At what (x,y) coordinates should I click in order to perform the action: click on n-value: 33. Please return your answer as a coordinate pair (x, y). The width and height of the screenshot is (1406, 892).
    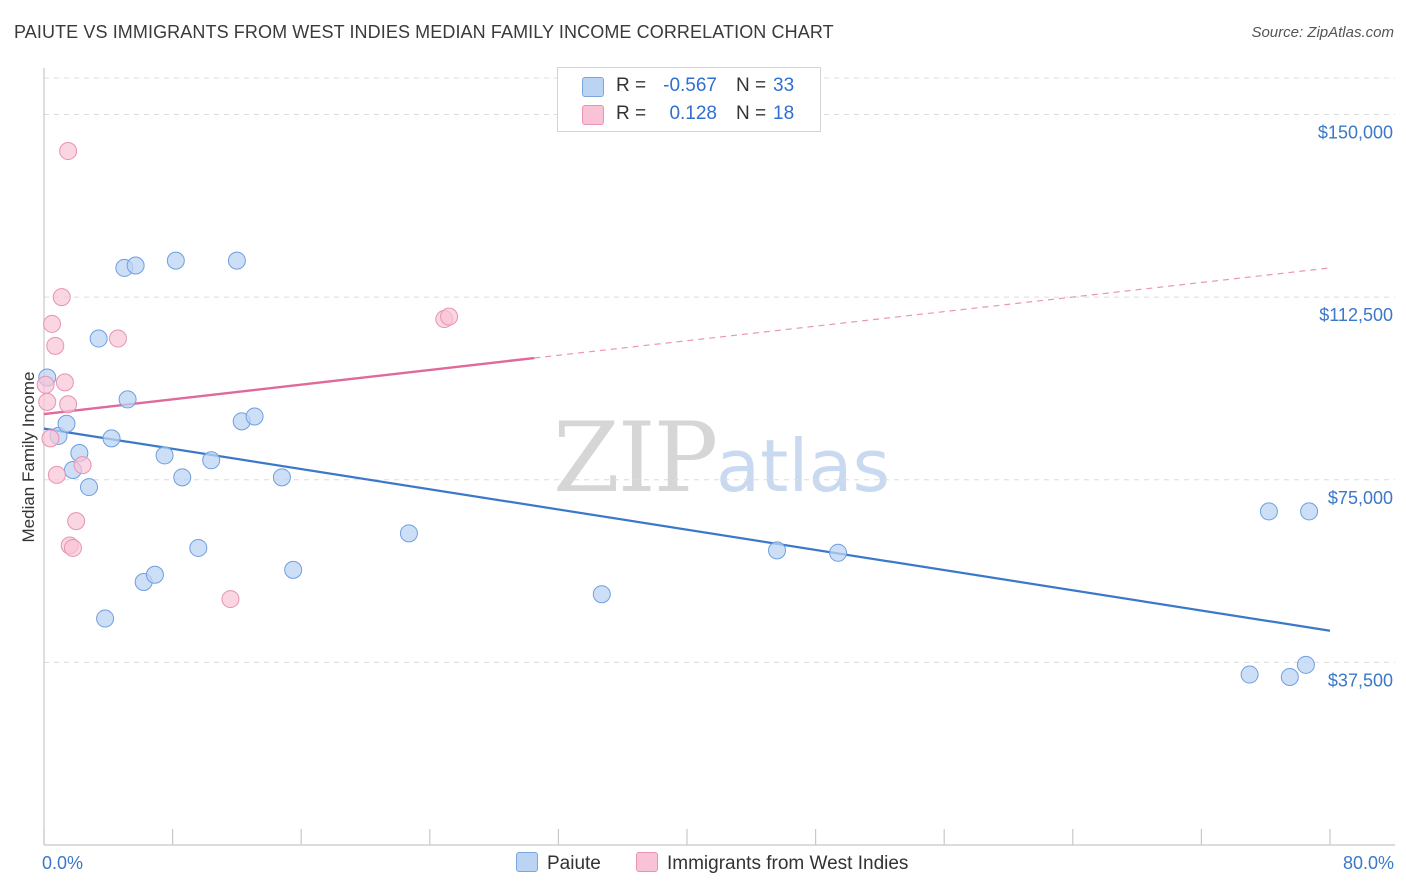
    Looking at the image, I should click on (784, 85).